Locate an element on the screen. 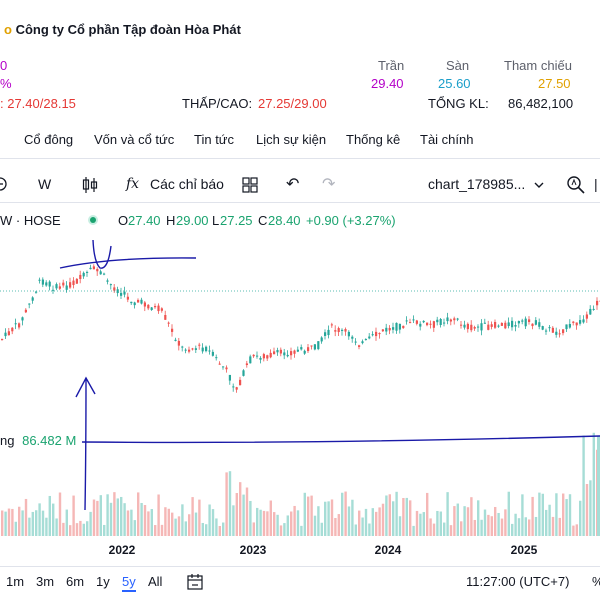 This screenshot has height=600, width=600. indicators-button: Các chỉ báo is located at coordinates (187, 184).